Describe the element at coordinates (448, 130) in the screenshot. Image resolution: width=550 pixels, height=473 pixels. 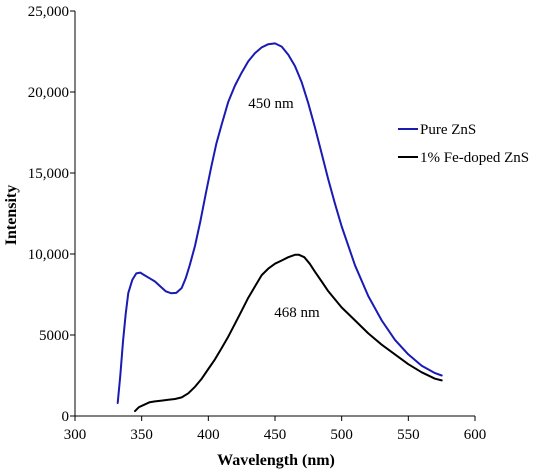
I see `legend-label-pure-zns: Pure ZnS` at that location.